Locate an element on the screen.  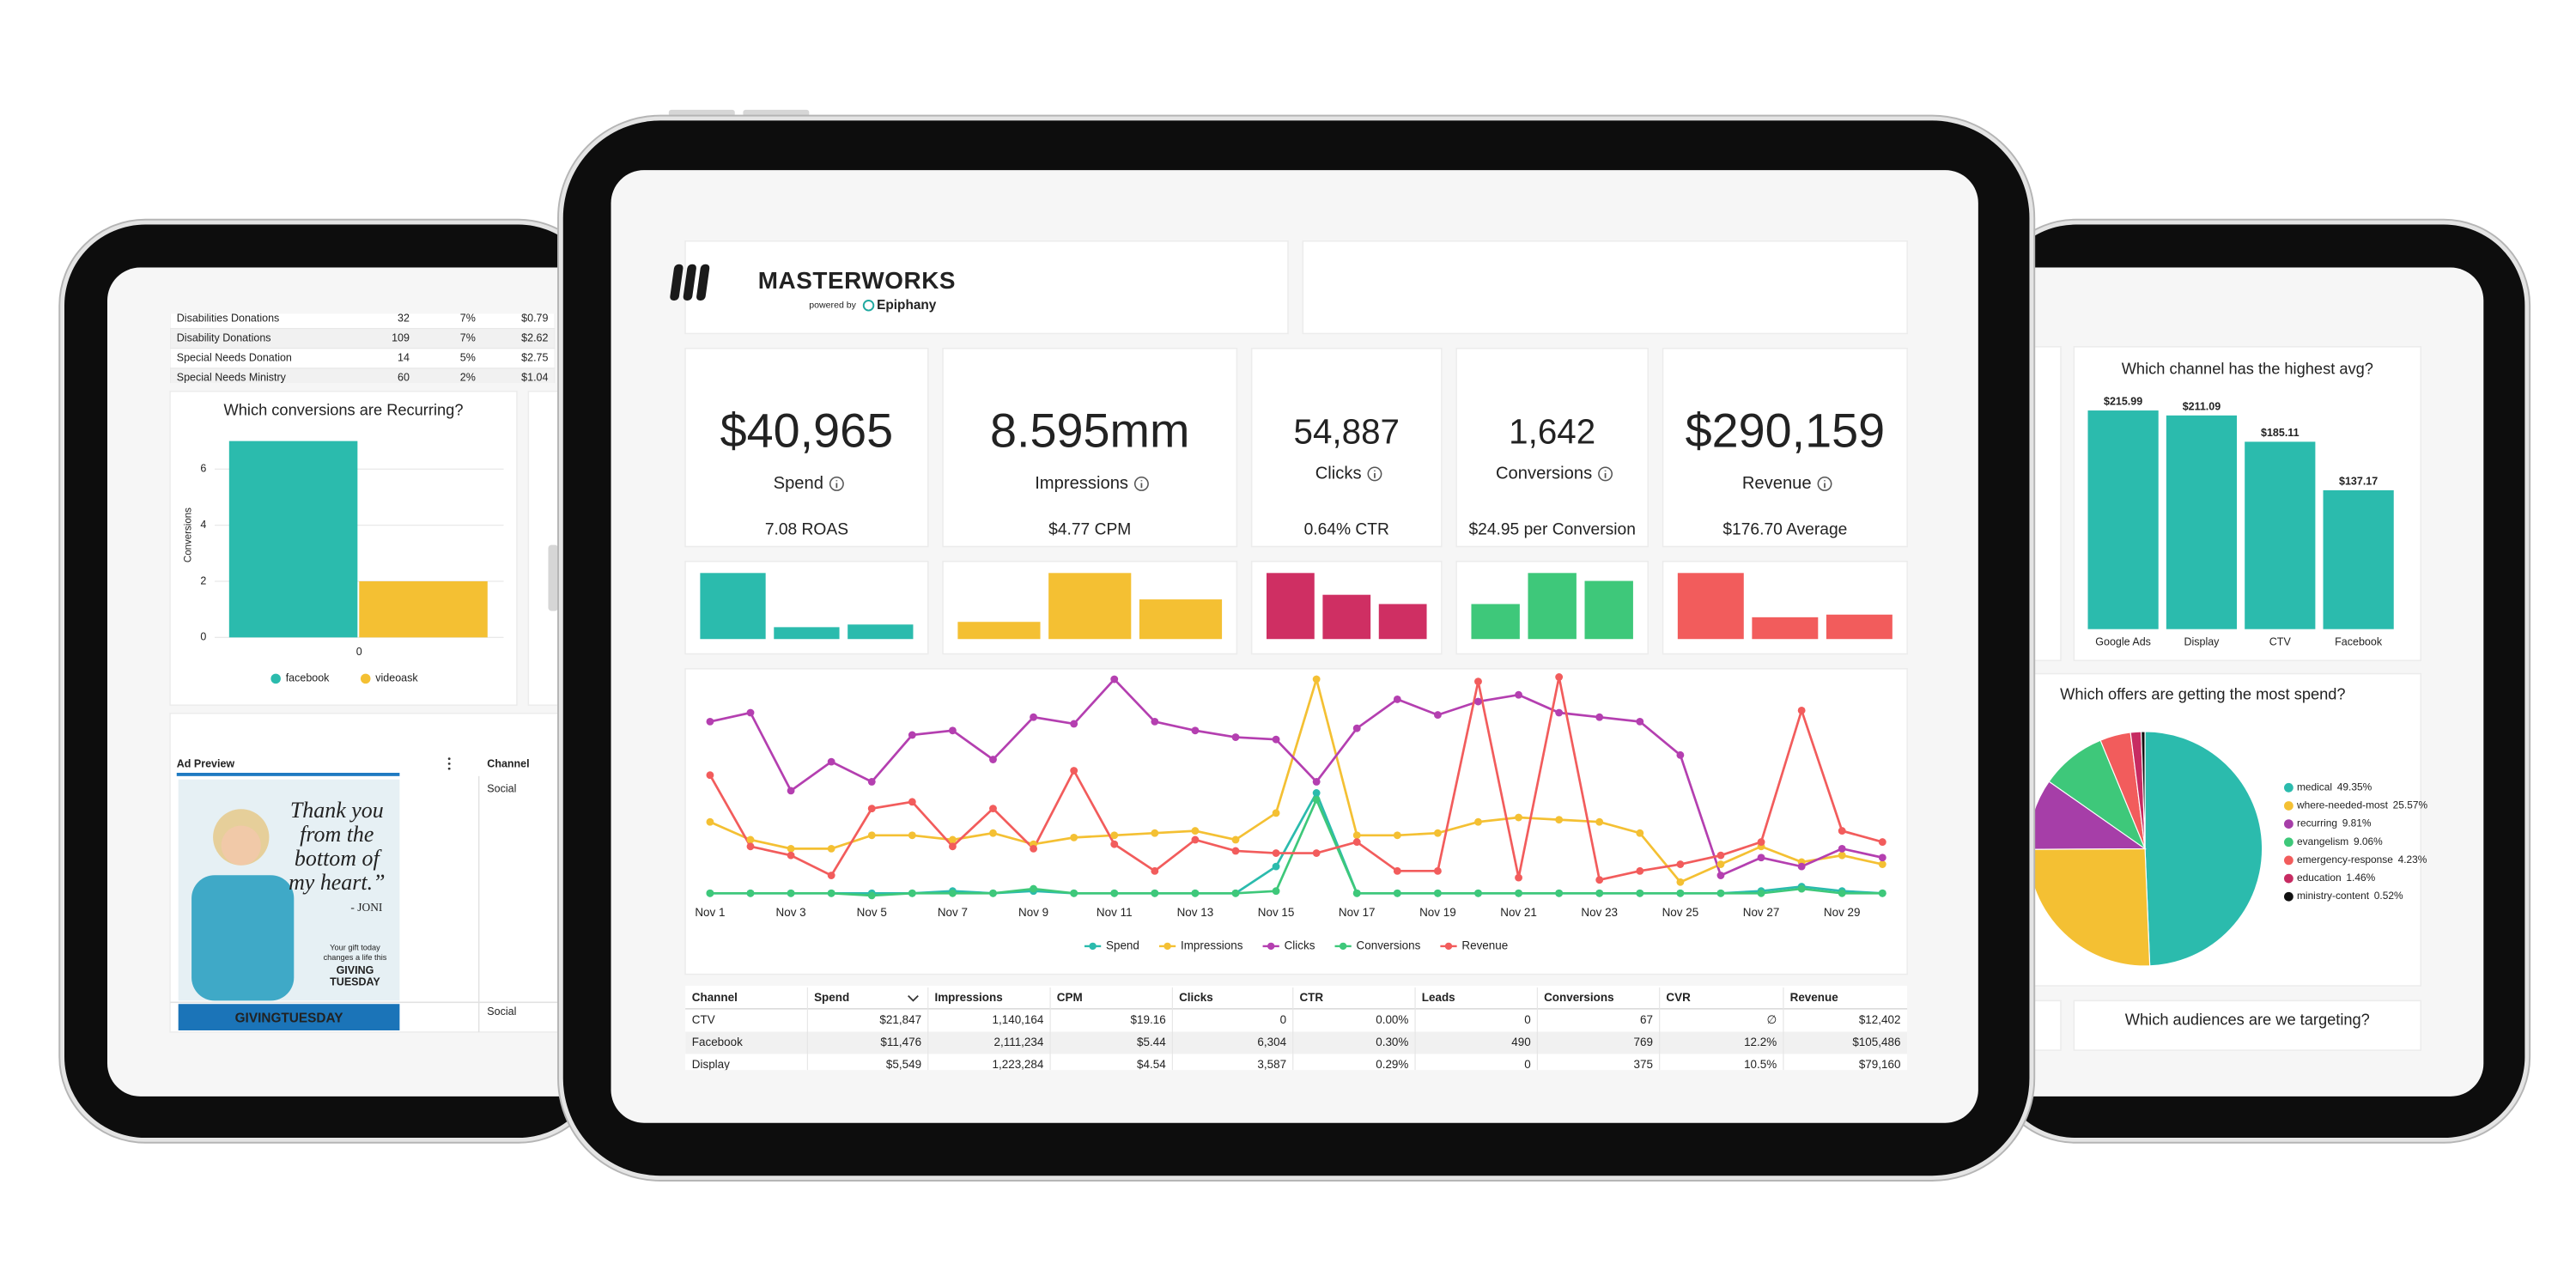
kpi-label: Clicks is located at coordinates (1338, 474).